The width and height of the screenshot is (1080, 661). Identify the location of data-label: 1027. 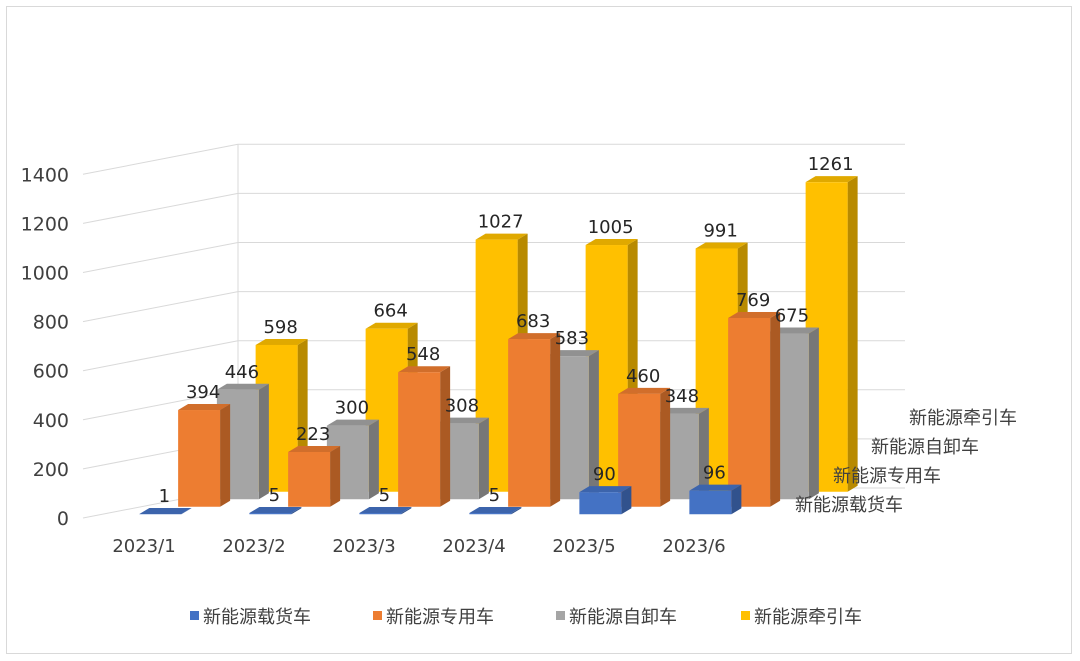
(501, 222).